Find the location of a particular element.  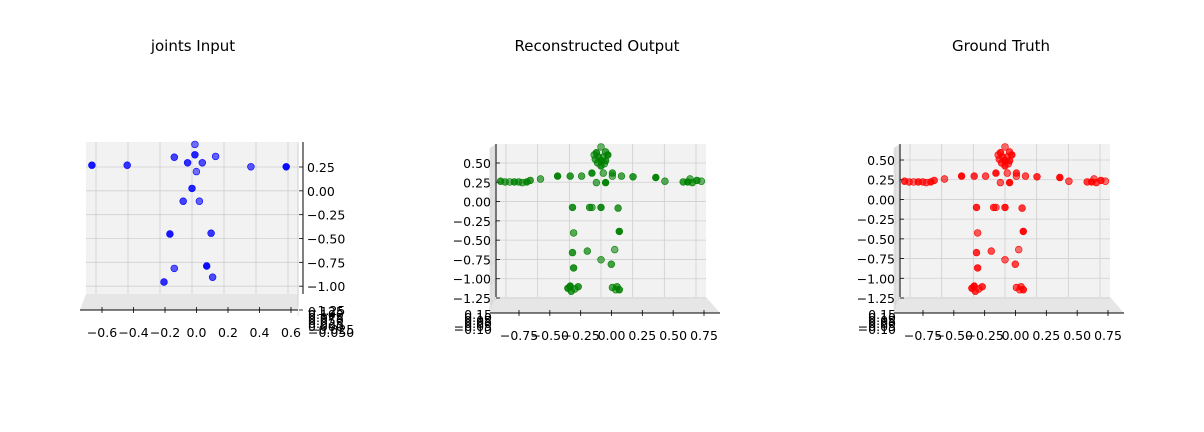

z-tick-label: −0.05 is located at coordinates (877, 326).